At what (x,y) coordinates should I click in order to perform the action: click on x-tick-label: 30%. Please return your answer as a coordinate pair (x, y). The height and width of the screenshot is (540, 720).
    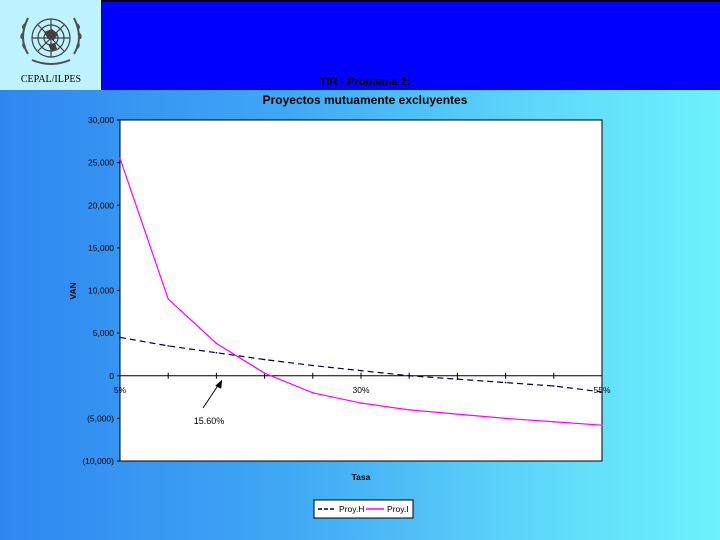
    Looking at the image, I should click on (360, 390).